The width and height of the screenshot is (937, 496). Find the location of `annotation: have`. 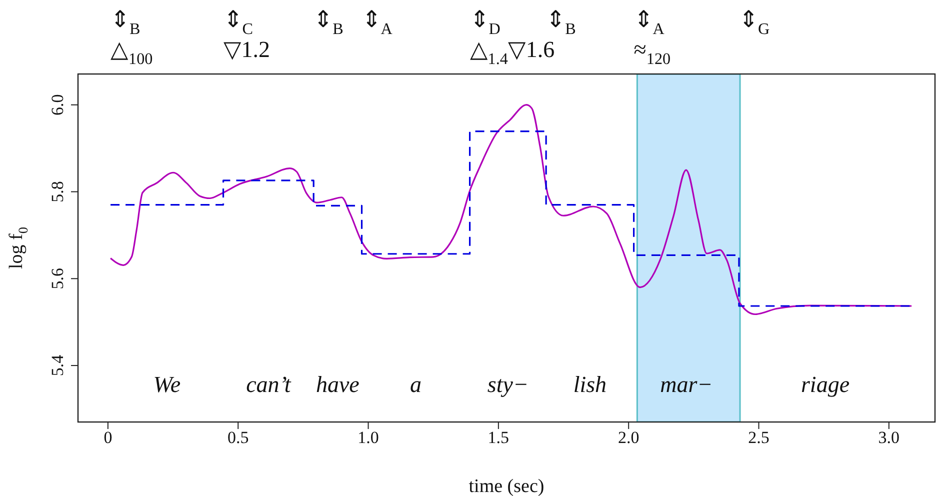

annotation: have is located at coordinates (338, 384).